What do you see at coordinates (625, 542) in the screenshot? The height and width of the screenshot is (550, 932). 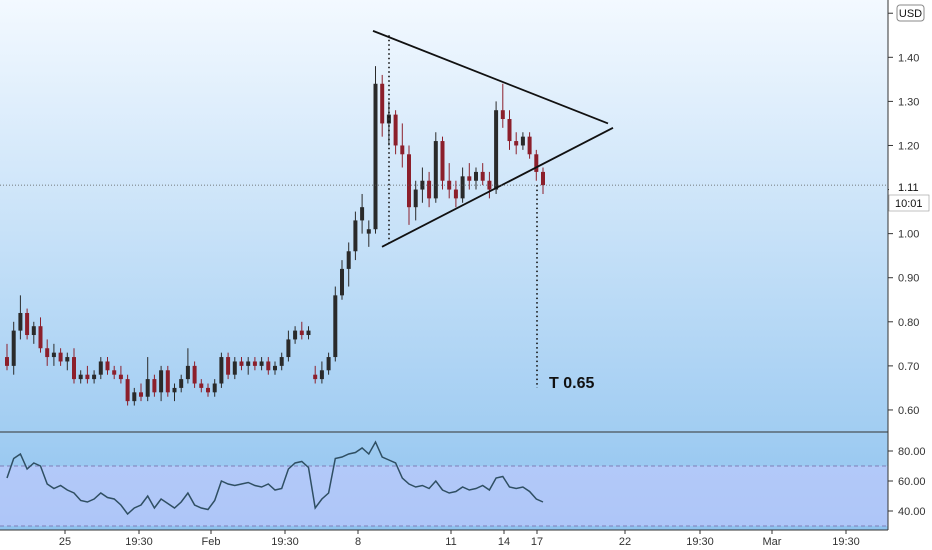 I see `time-tick-label: 22` at bounding box center [625, 542].